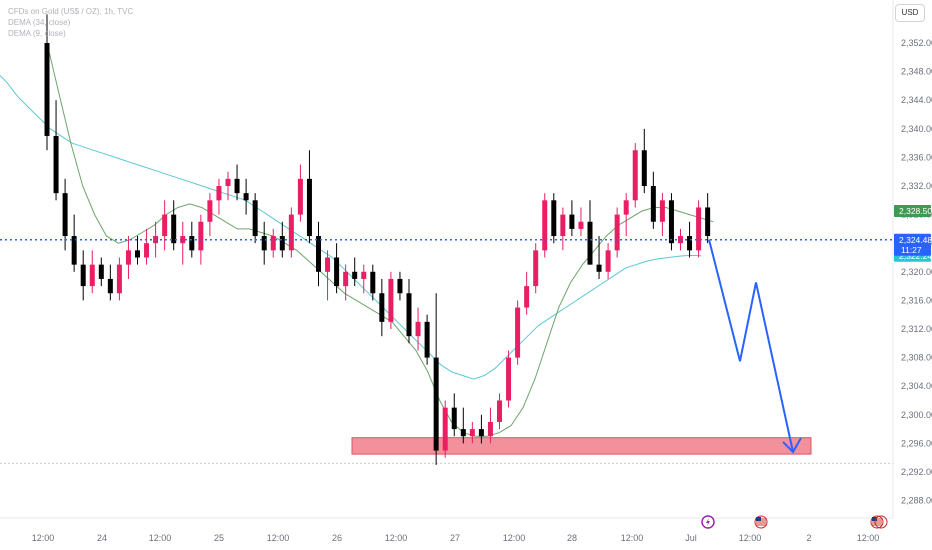 This screenshot has width=932, height=550. I want to click on time-tick-label: Jul, so click(691, 538).